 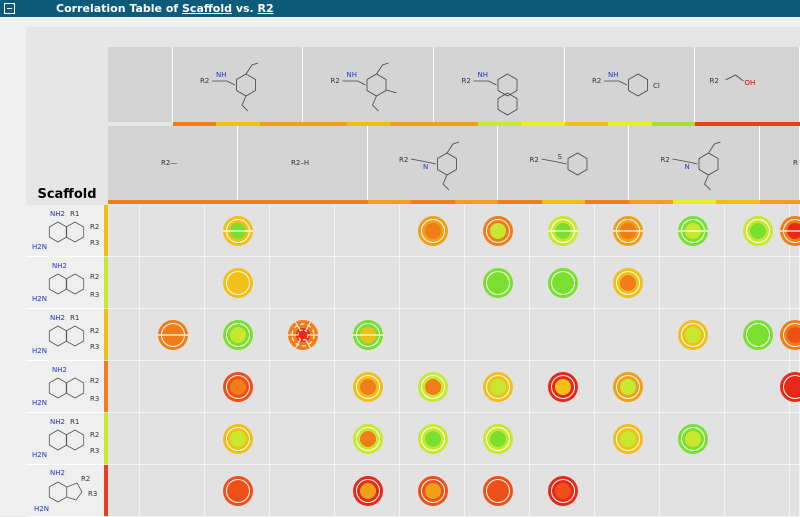 I want to click on scaffold-substituent-label: R1, so click(x=74, y=318).